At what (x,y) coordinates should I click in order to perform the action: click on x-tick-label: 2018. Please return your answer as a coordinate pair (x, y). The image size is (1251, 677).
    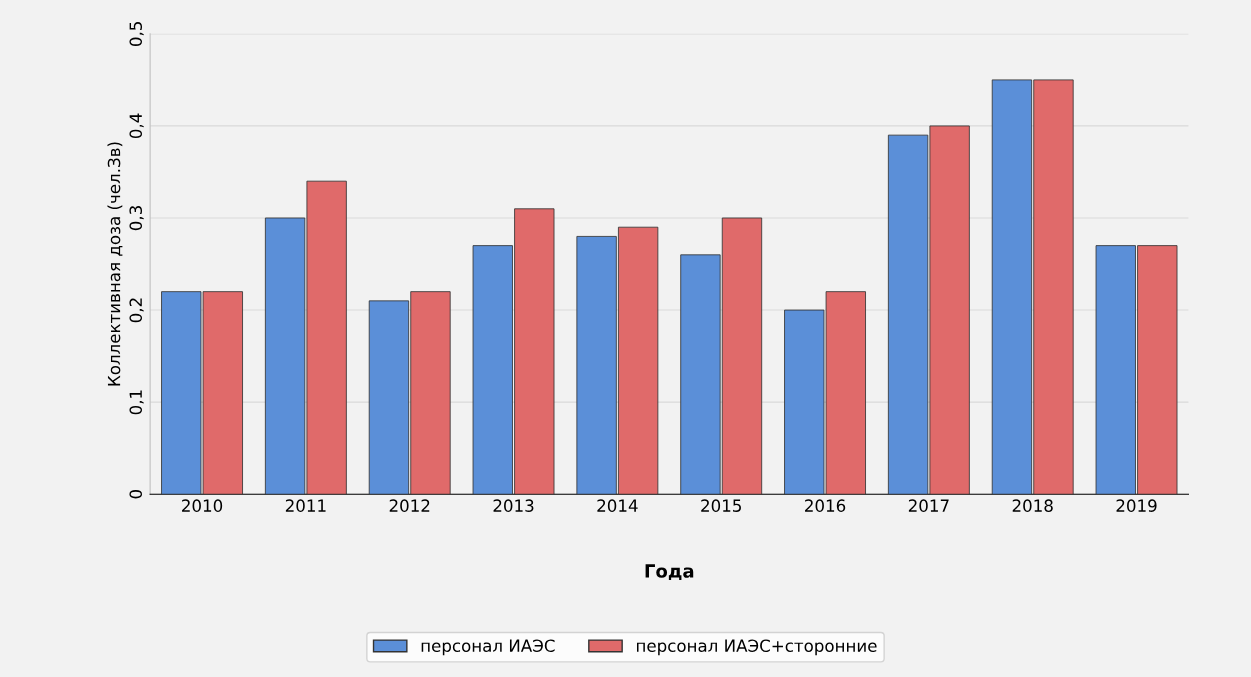
    Looking at the image, I should click on (1032, 505).